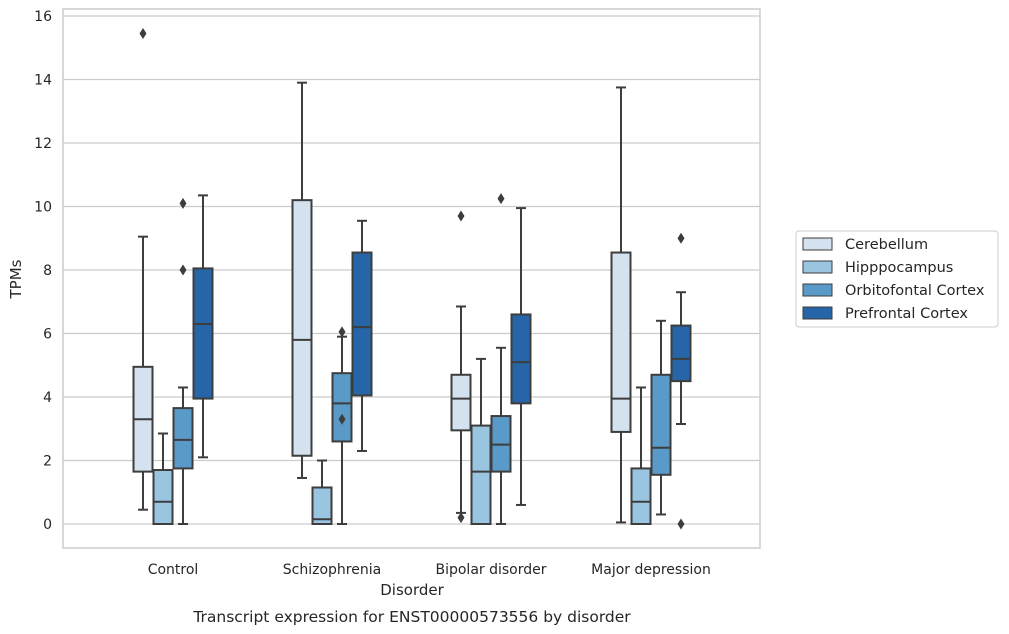 This screenshot has height=634, width=1009. Describe the element at coordinates (47, 335) in the screenshot. I see `y-tick-label: 6` at that location.